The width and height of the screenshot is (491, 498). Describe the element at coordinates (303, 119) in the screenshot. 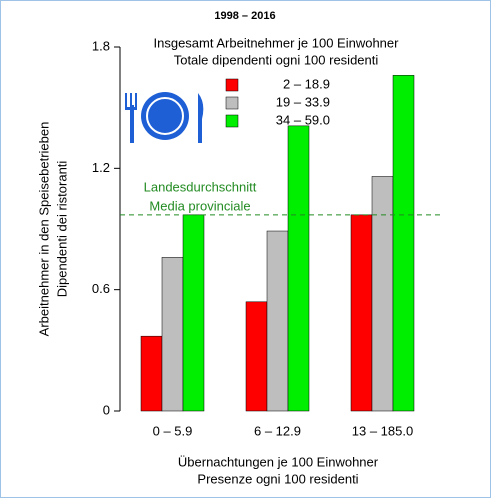

I see `legend-label: 34 – 59.0` at that location.